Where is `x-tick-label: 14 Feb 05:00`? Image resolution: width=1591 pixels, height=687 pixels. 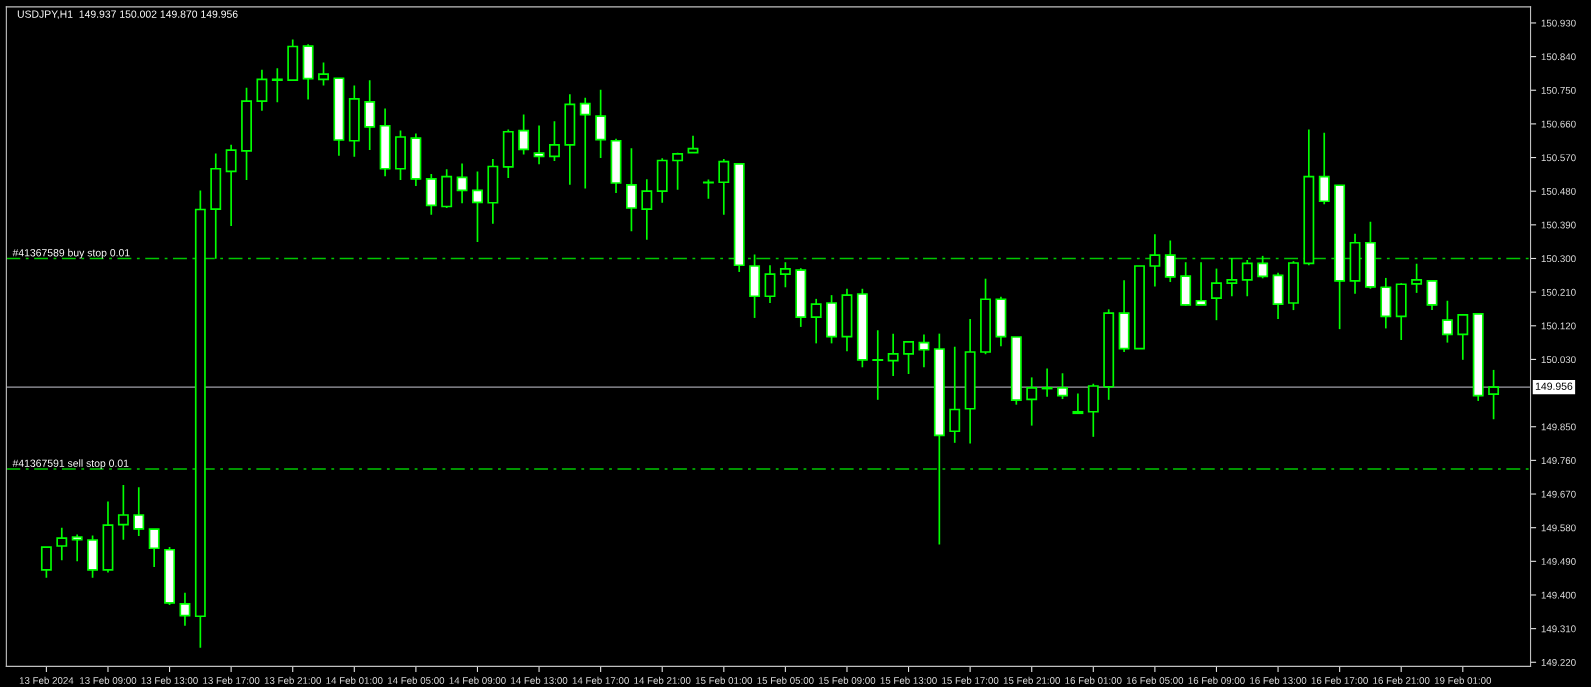
x-tick-label: 14 Feb 05:00 is located at coordinates (416, 680).